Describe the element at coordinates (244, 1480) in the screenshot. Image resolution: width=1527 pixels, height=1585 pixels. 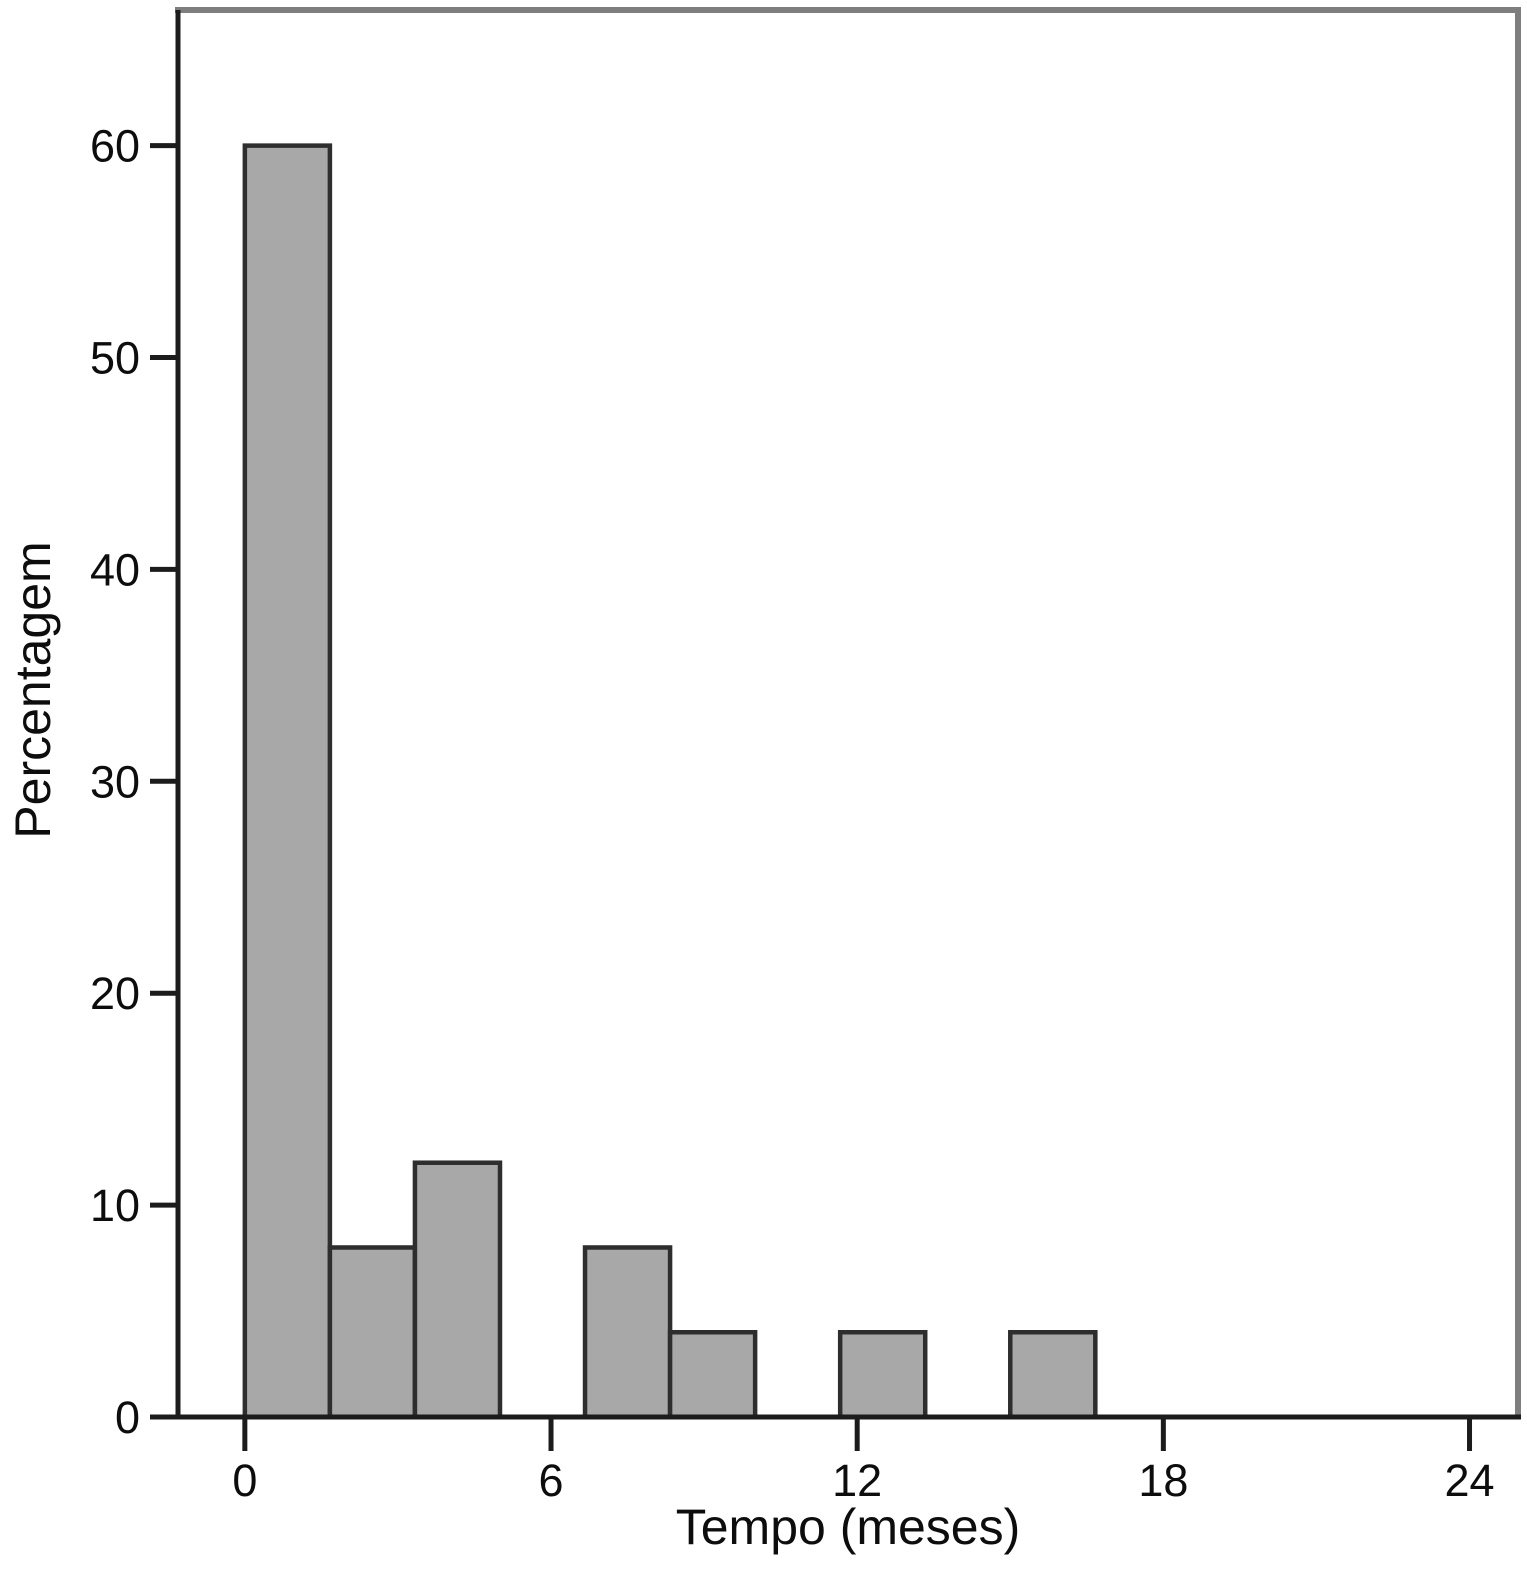
I see `x-tick-label: 0` at that location.